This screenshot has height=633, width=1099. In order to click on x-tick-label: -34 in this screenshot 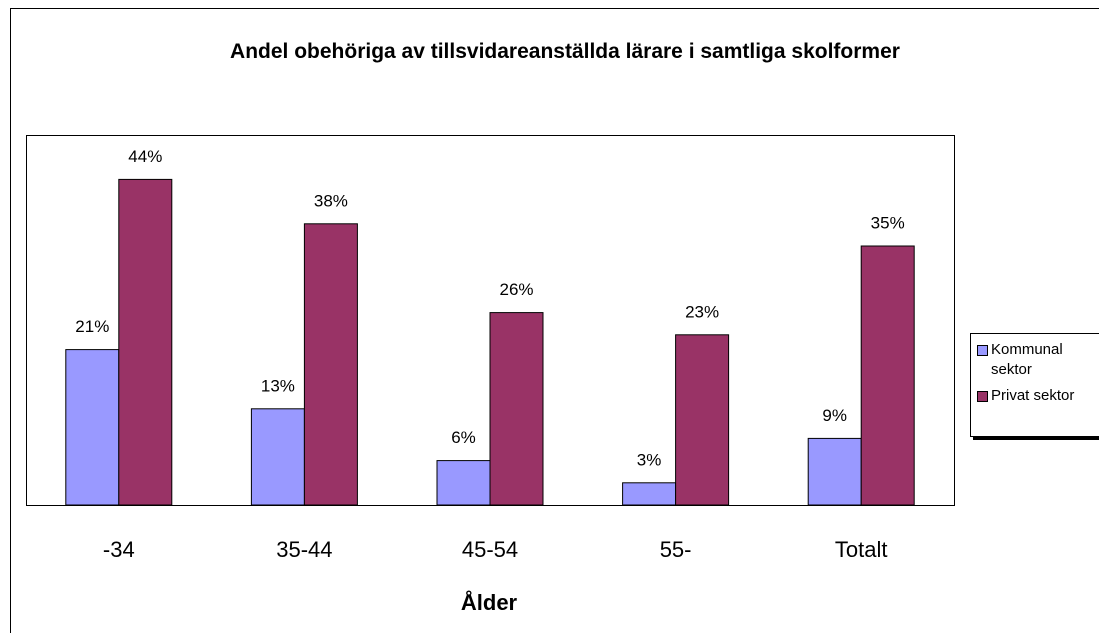, I will do `click(119, 549)`.